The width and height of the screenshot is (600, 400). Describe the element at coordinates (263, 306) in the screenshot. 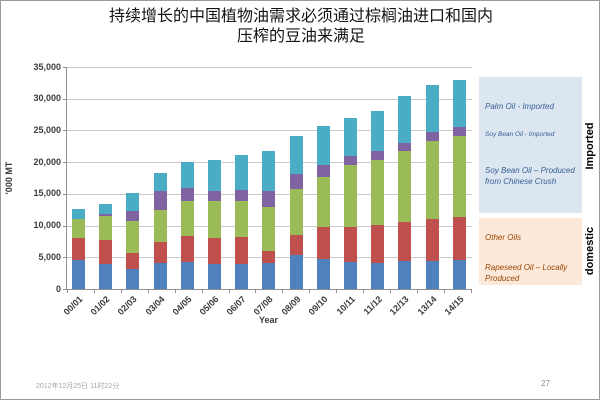

I see `x-tick-label: 07/08` at that location.